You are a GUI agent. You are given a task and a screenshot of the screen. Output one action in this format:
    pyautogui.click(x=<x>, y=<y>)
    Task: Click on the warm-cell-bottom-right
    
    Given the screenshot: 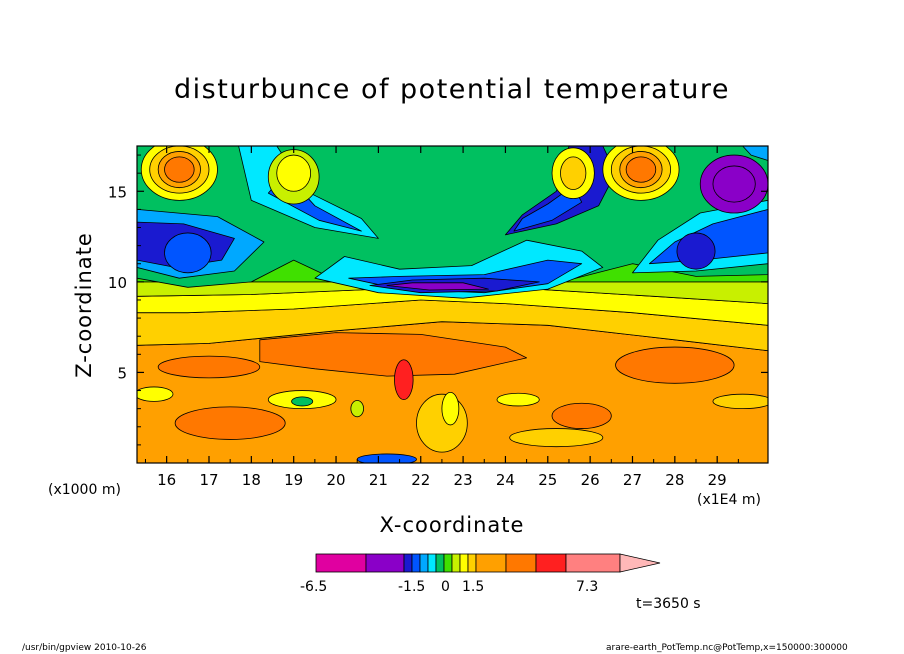 What is the action you would take?
    pyautogui.click(x=581, y=415)
    